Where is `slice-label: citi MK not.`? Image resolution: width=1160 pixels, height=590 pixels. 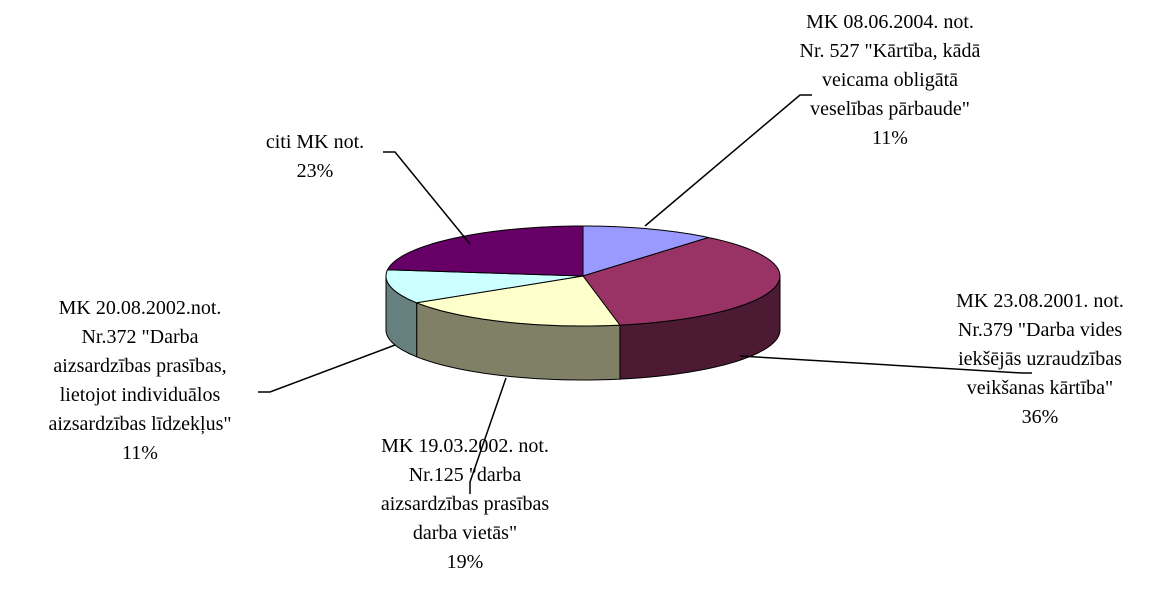 slice-label: citi MK not. is located at coordinates (315, 142).